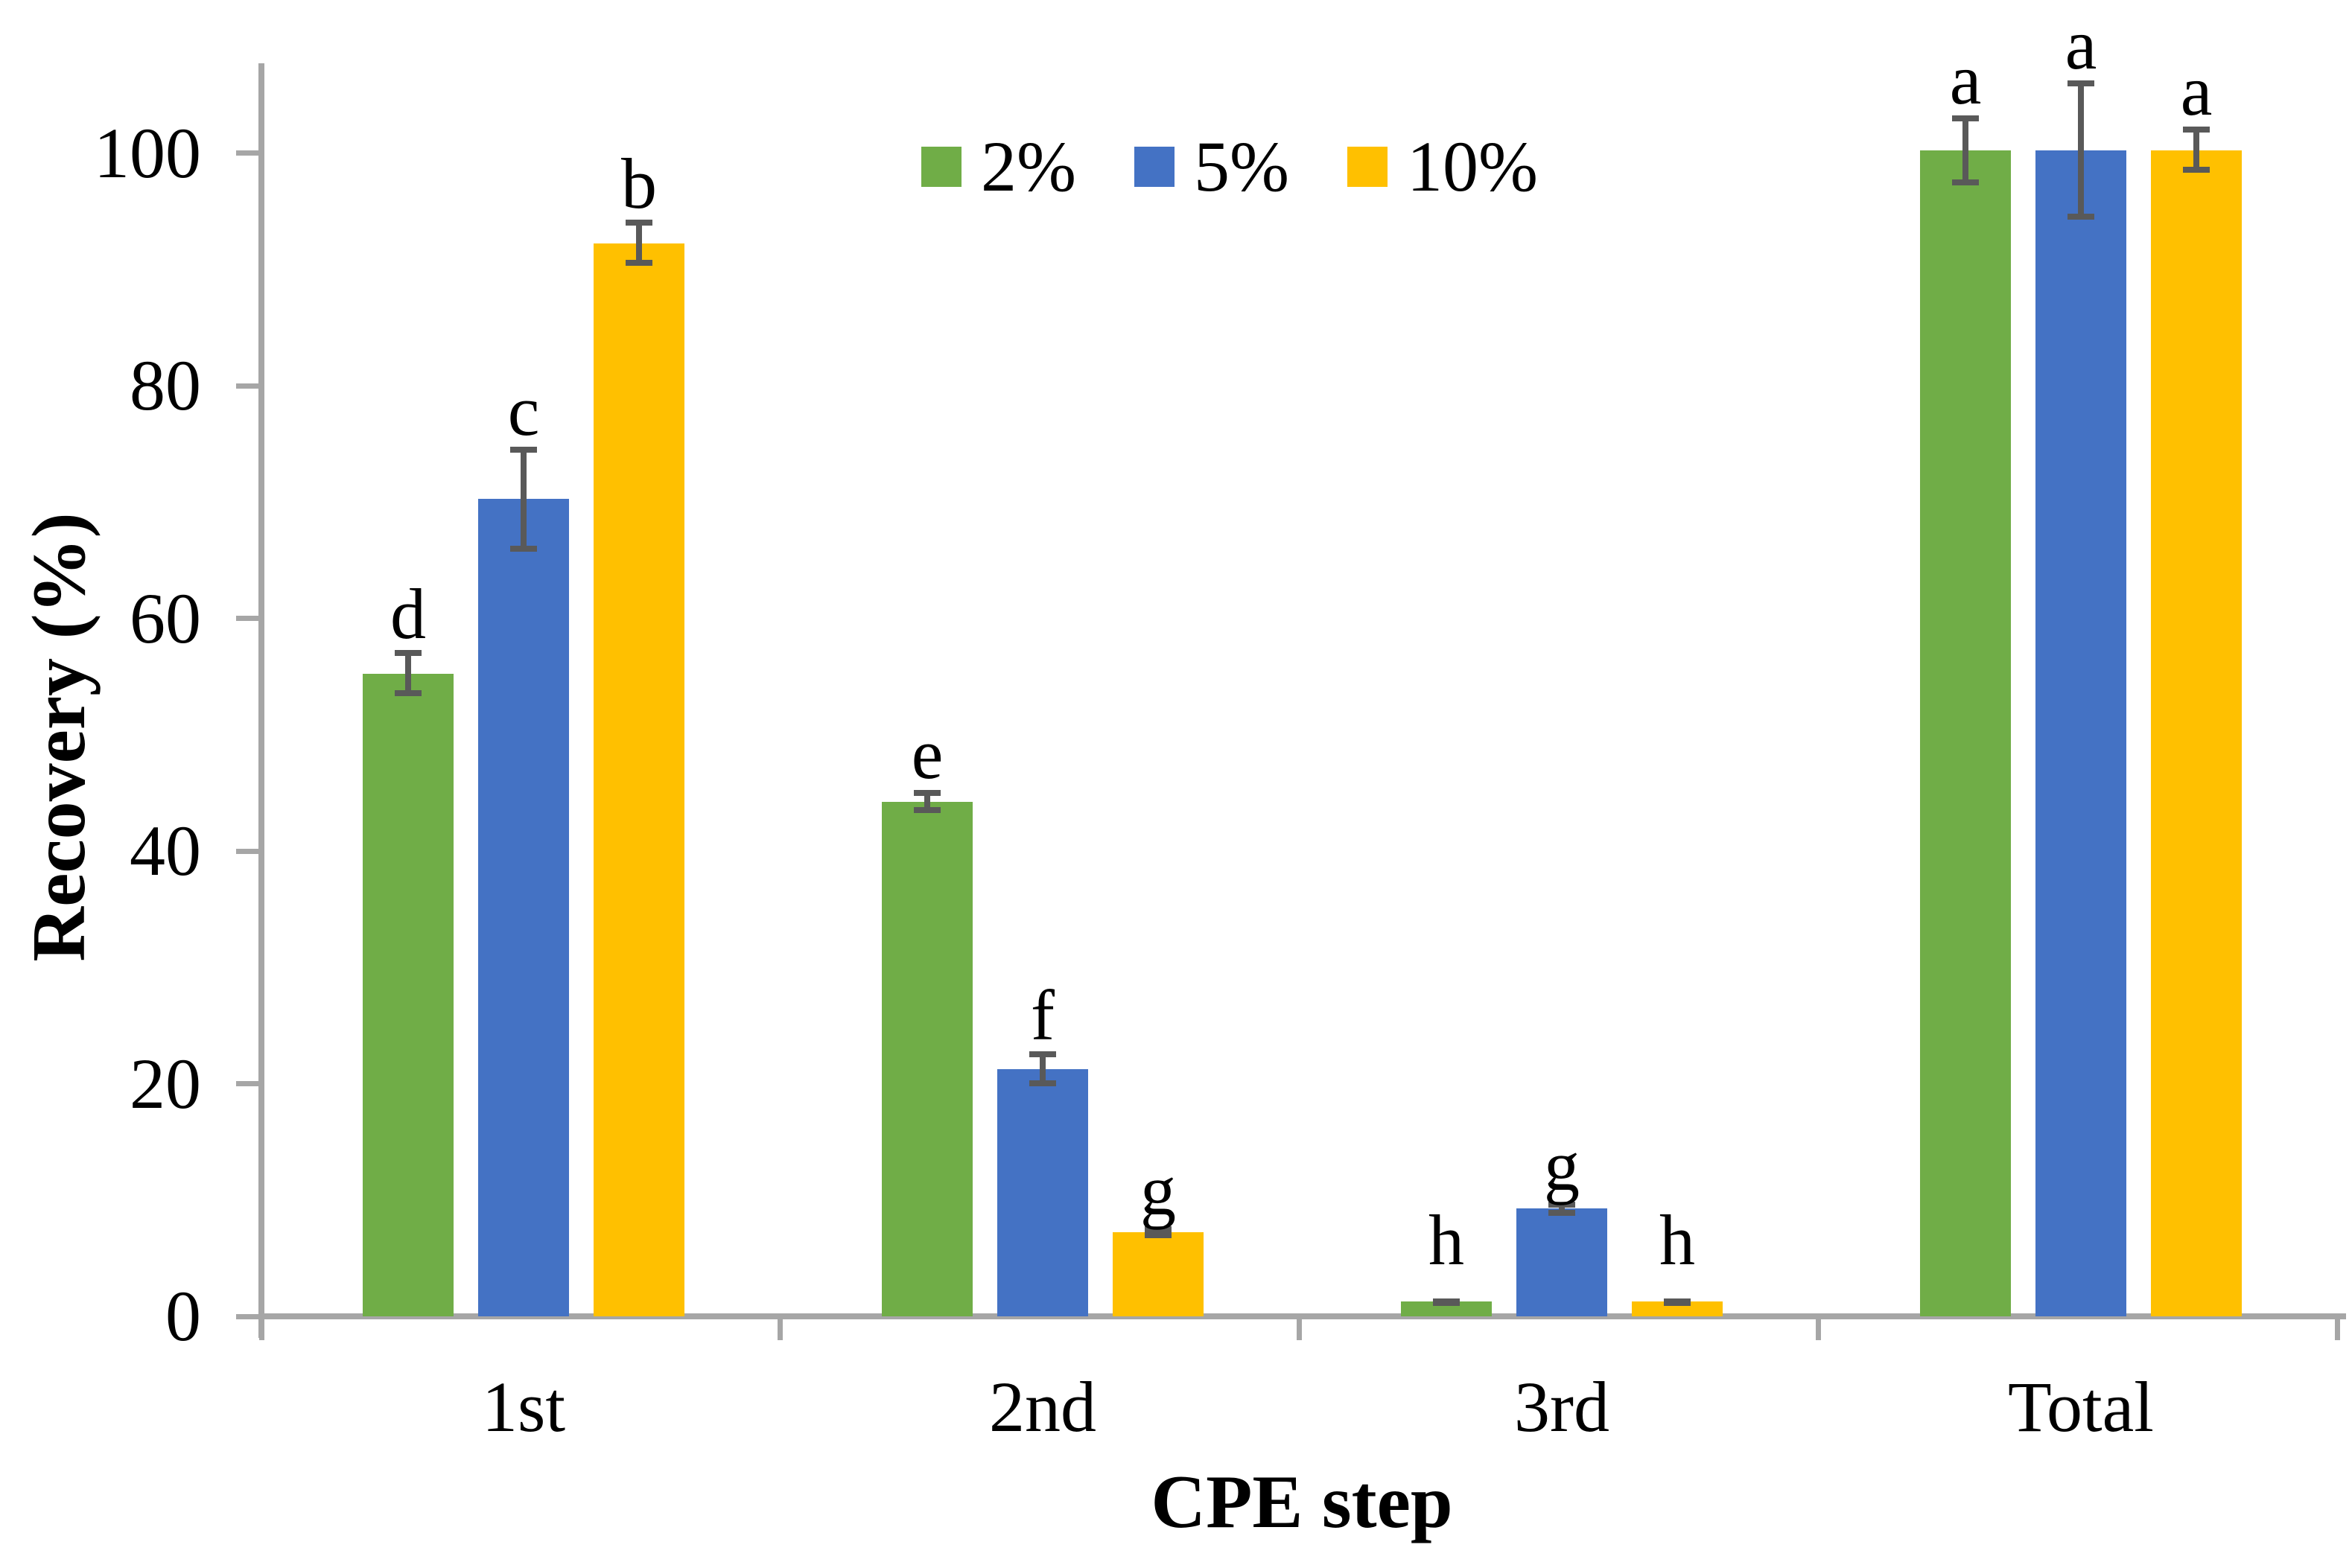 This screenshot has width=2352, height=1568. I want to click on category-label: 1st, so click(523, 1407).